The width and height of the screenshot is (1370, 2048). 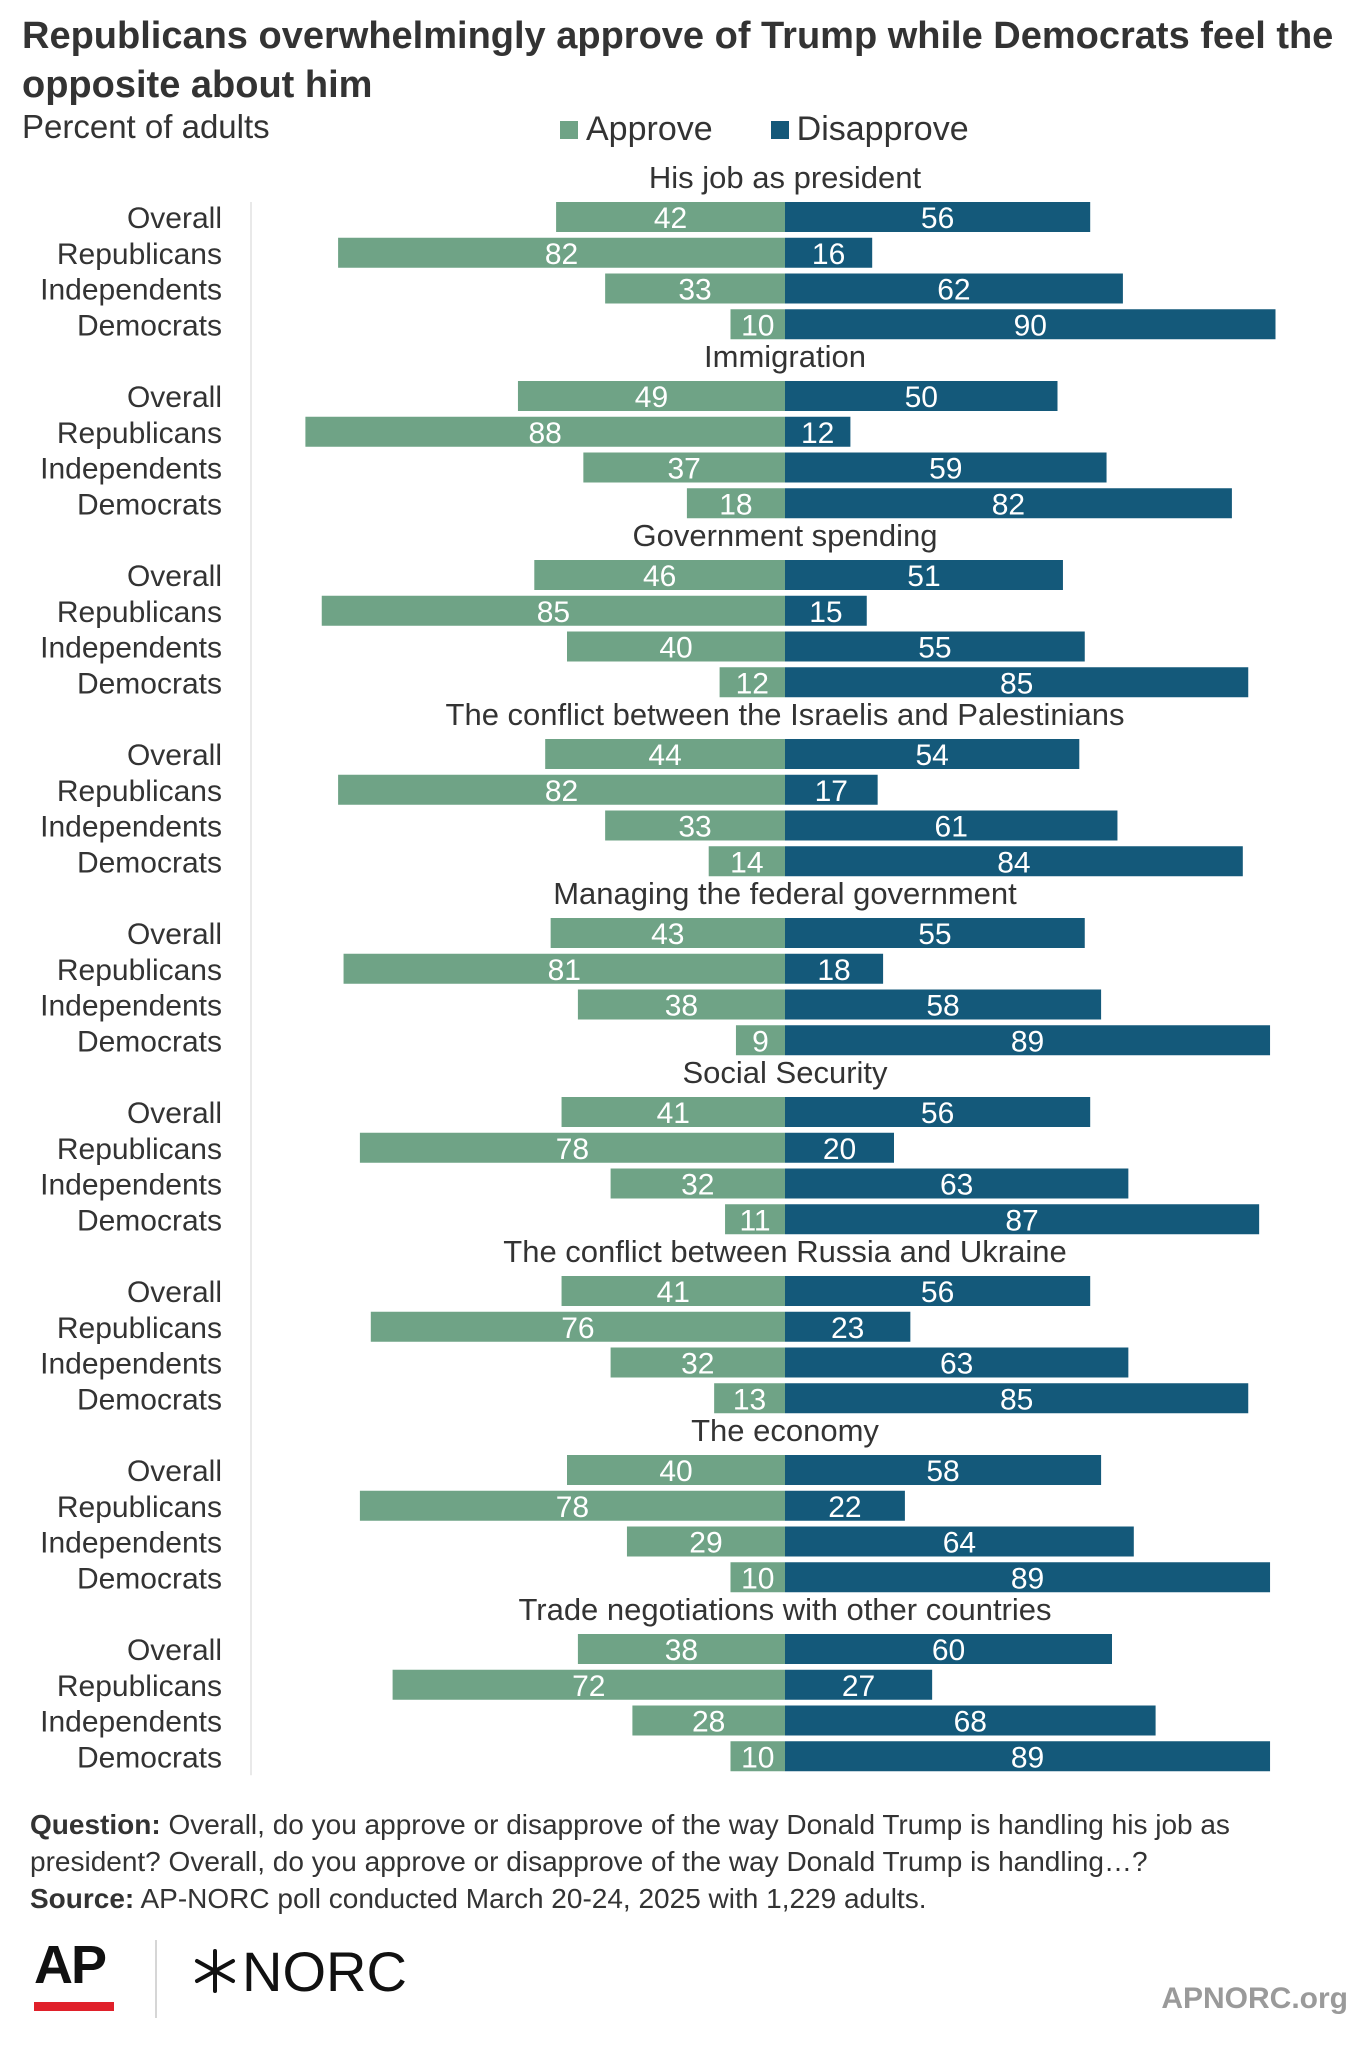 What do you see at coordinates (784, 535) in the screenshot?
I see `group-title-2: Government spending` at bounding box center [784, 535].